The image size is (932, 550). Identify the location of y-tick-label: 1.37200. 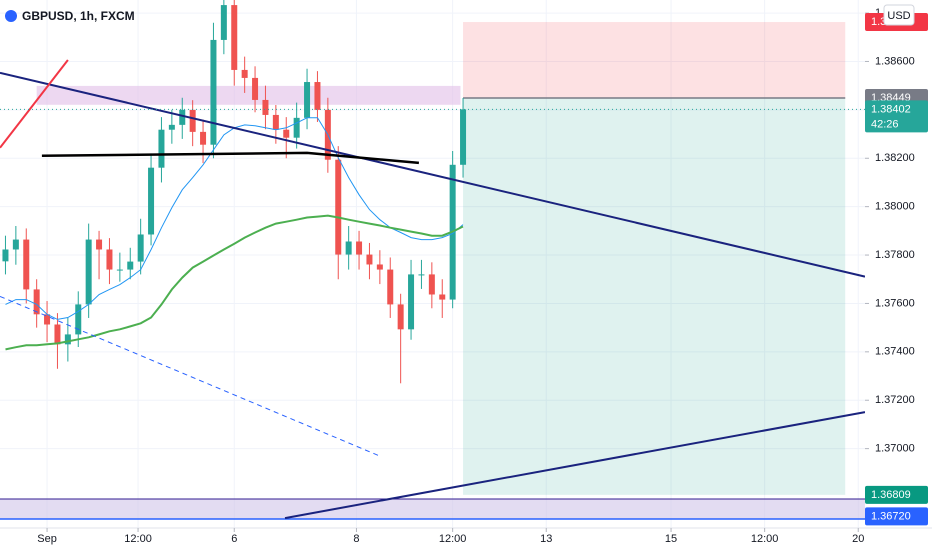
(895, 400).